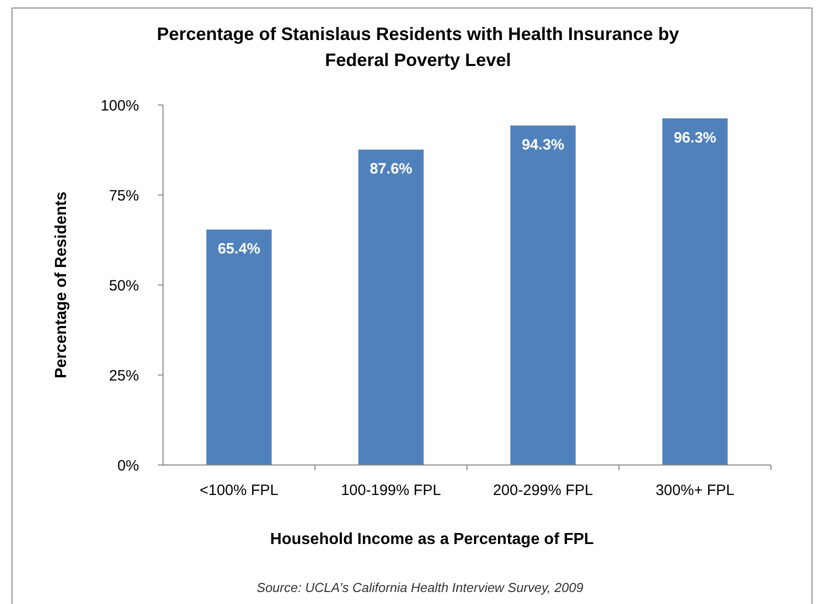  I want to click on y-tick-label: 75%, so click(123, 195).